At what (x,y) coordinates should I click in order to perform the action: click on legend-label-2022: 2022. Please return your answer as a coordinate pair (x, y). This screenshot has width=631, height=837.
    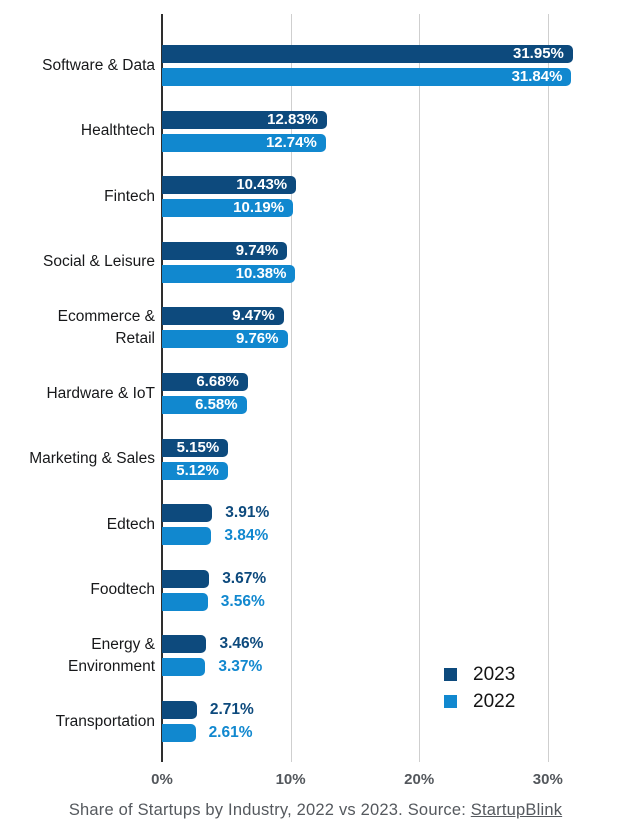
    Looking at the image, I should click on (494, 701).